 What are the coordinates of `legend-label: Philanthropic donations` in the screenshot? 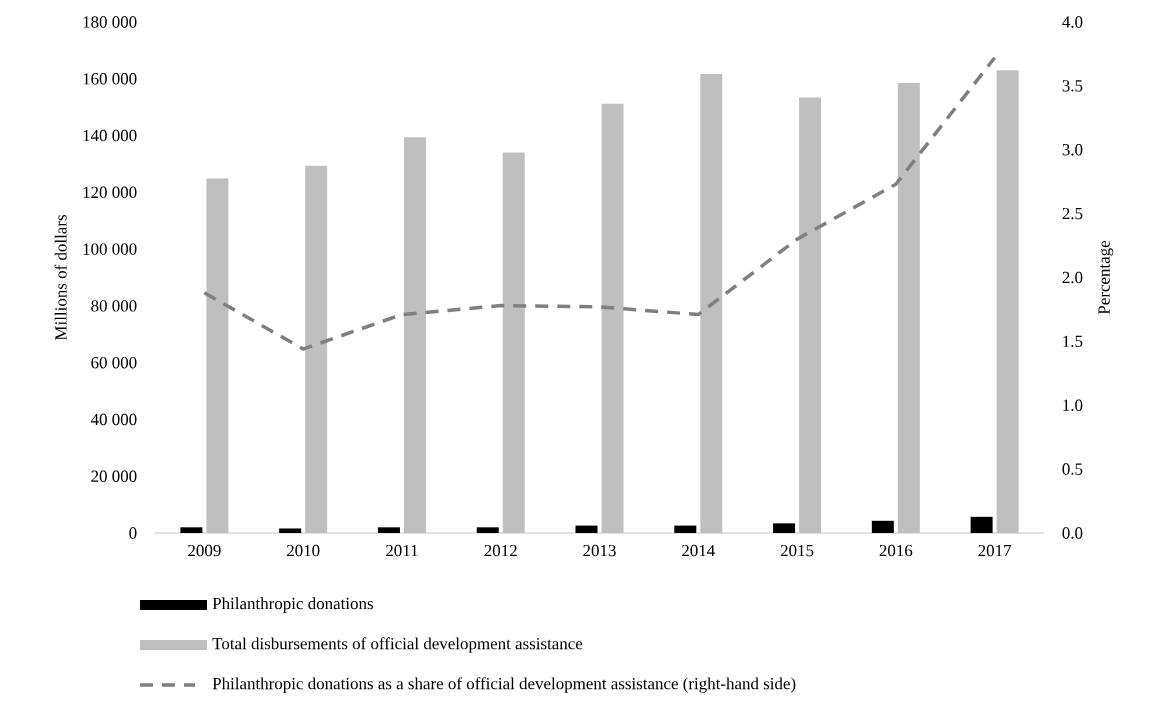 It's located at (292, 605).